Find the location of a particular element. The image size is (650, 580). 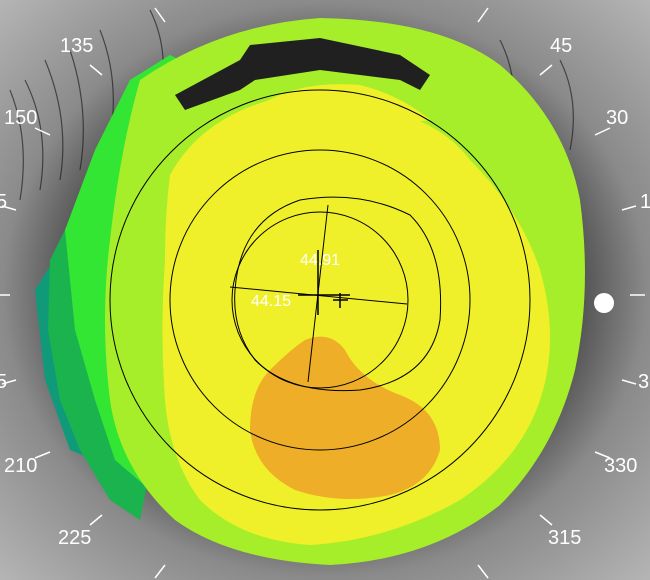

axis-label-165-partial: 5 is located at coordinates (3, 202).